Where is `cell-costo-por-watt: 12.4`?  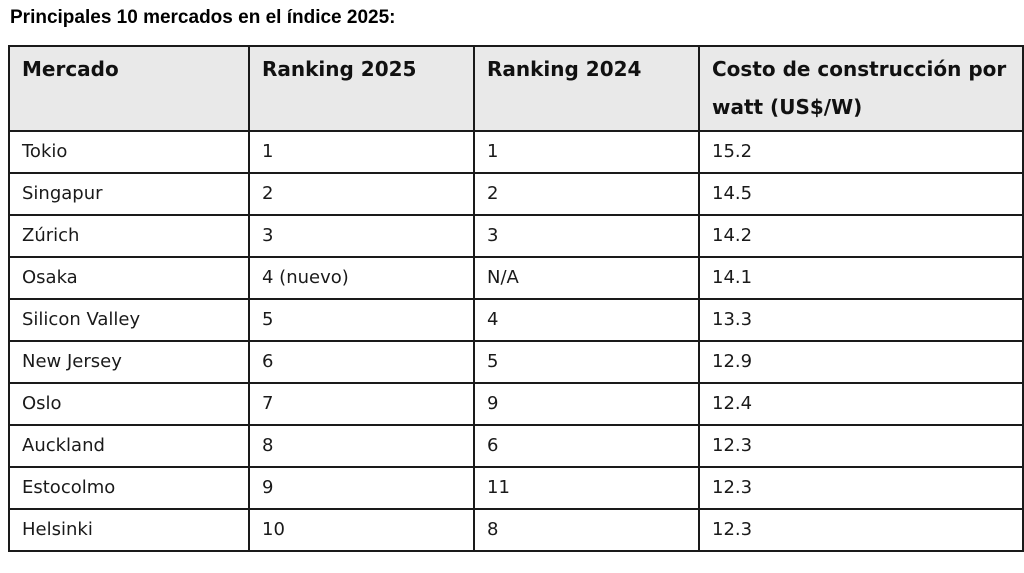 cell-costo-por-watt: 12.4 is located at coordinates (861, 404).